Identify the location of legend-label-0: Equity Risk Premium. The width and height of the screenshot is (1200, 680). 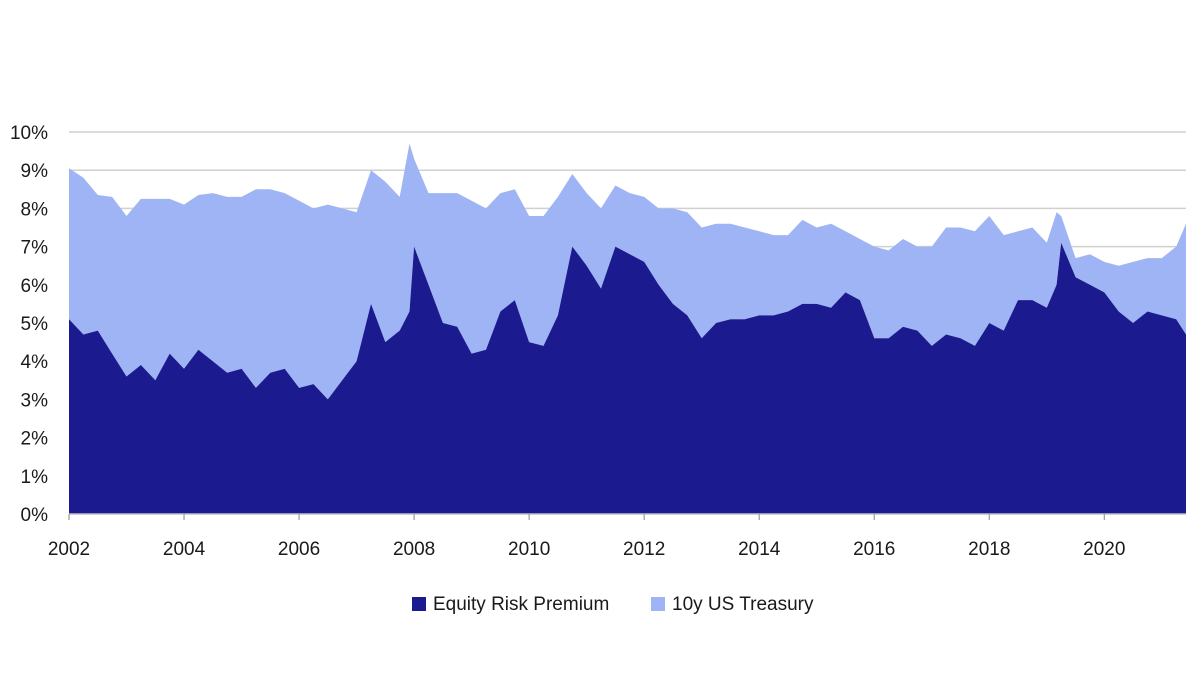
(521, 604).